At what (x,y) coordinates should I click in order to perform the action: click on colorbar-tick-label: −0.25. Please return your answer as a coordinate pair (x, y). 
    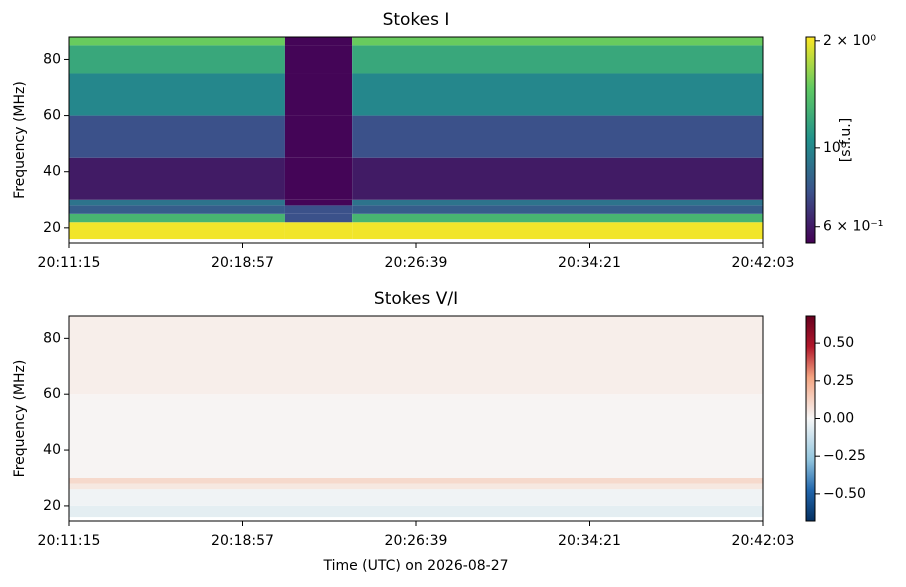
    Looking at the image, I should click on (844, 456).